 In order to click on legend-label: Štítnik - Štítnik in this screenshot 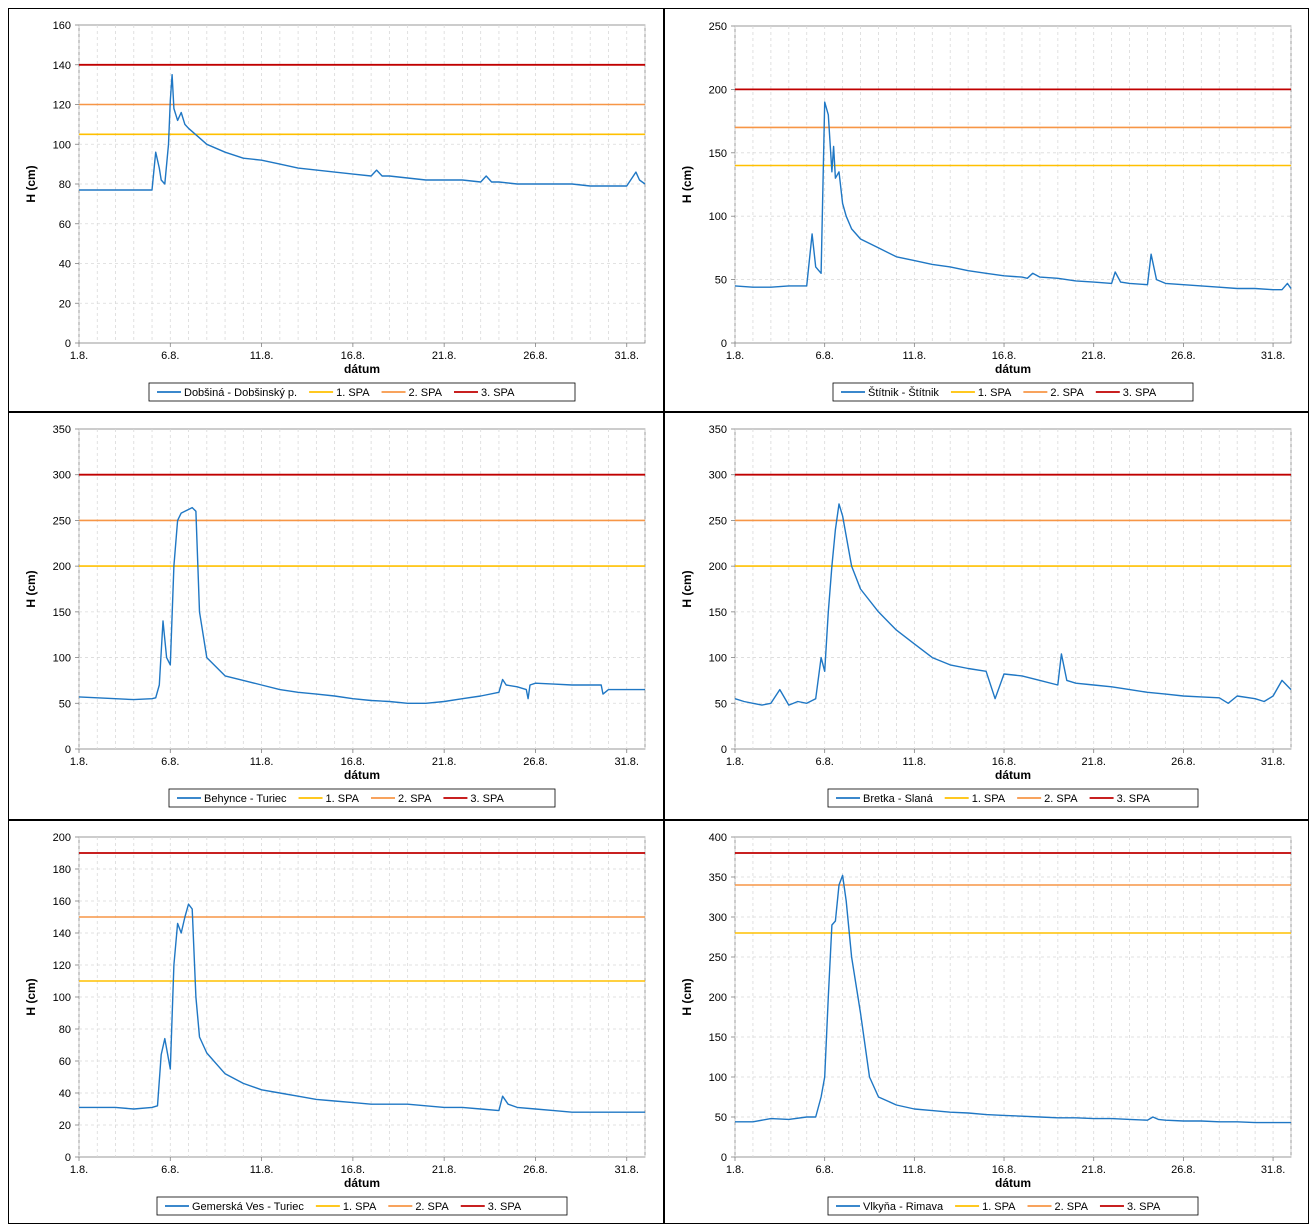, I will do `click(903, 392)`.